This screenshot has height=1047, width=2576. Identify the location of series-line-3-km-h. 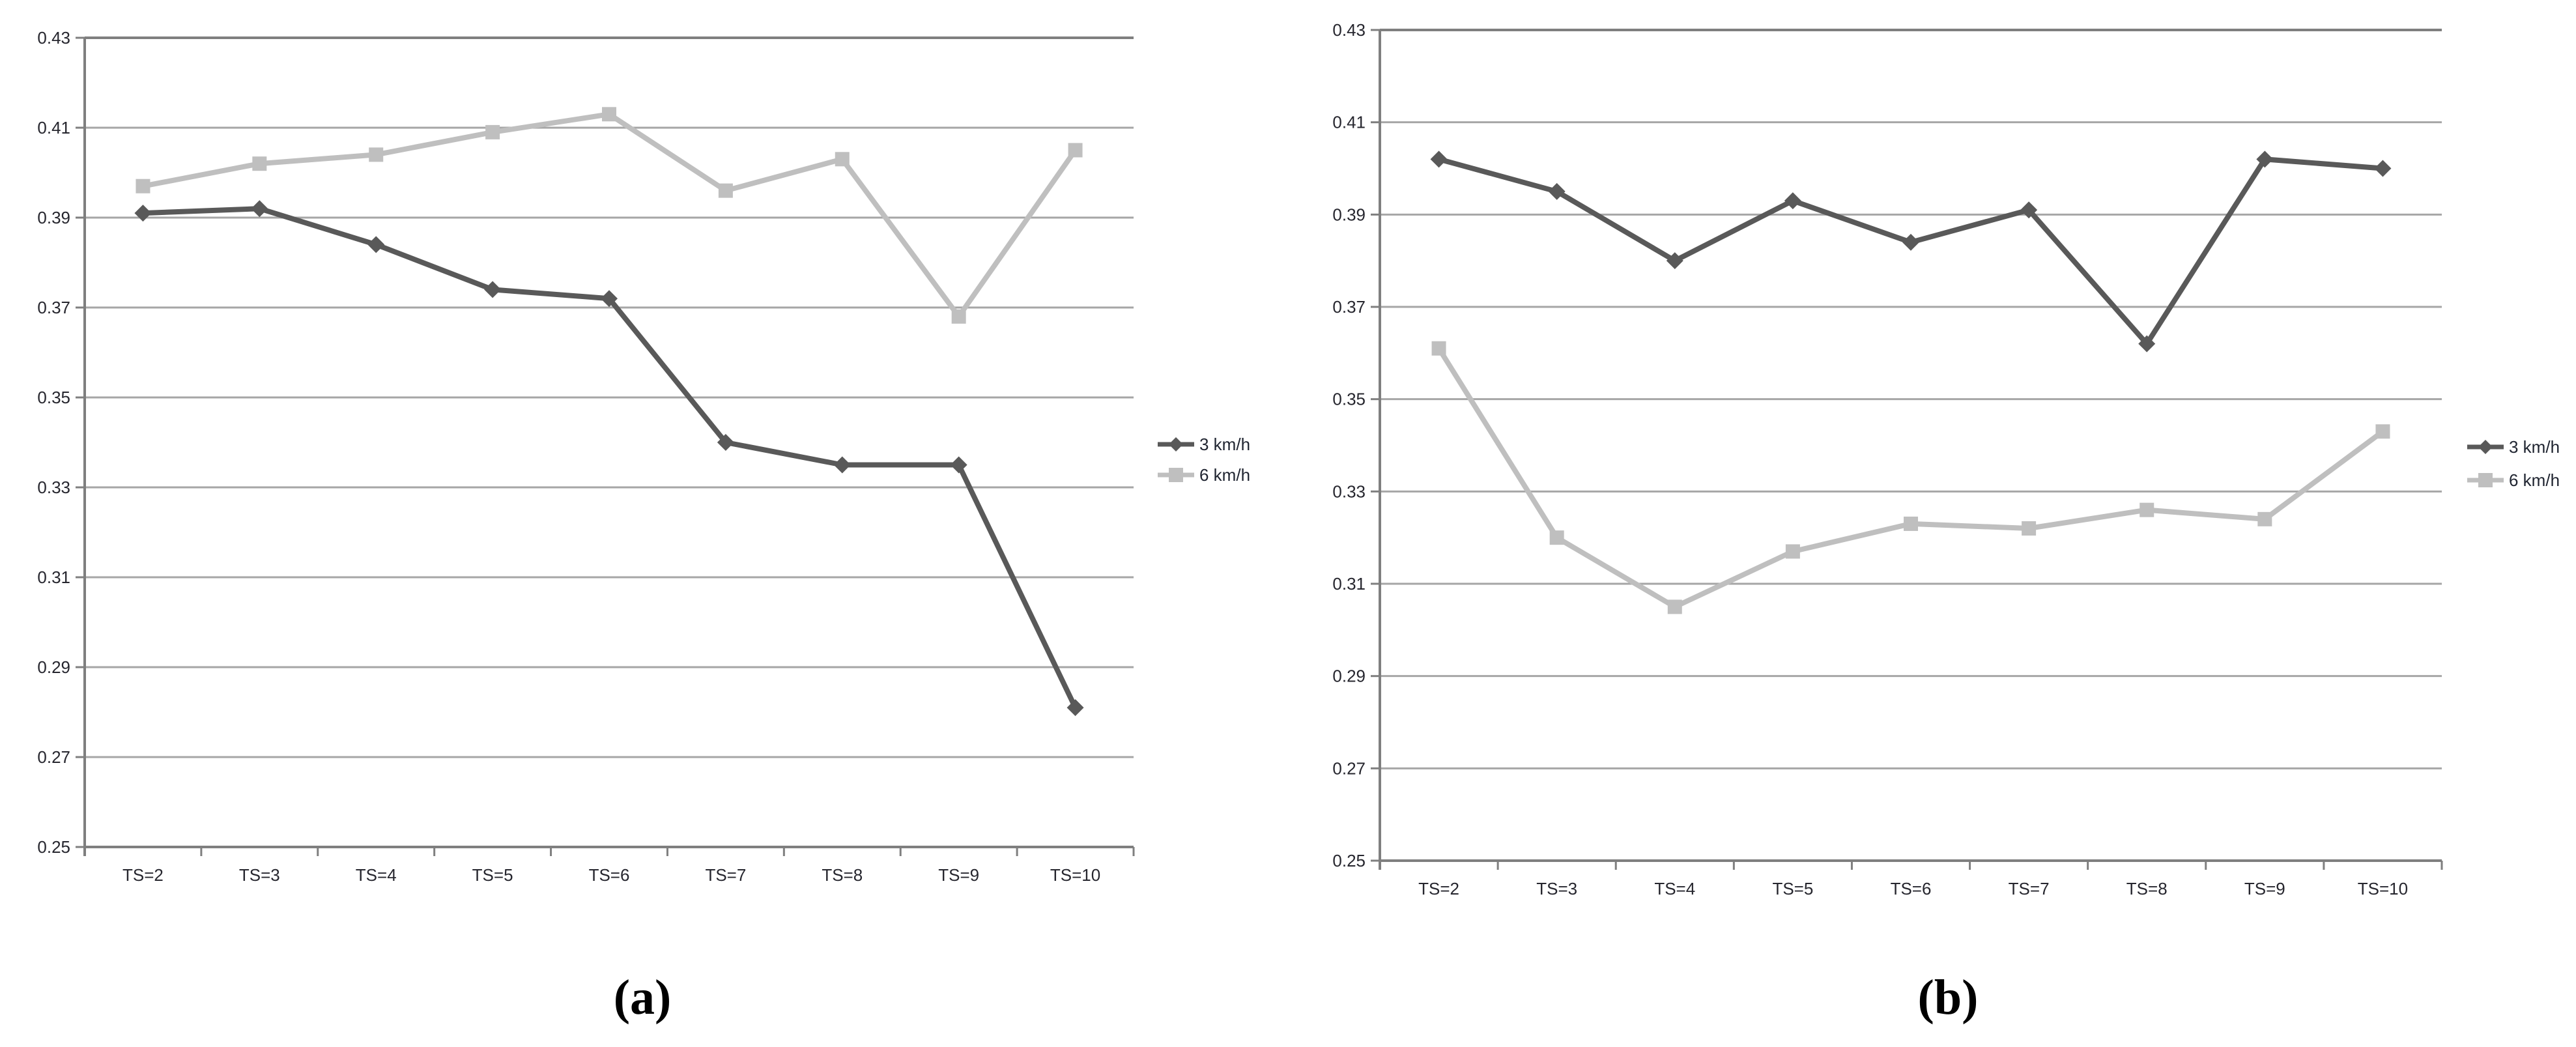
(1910, 252).